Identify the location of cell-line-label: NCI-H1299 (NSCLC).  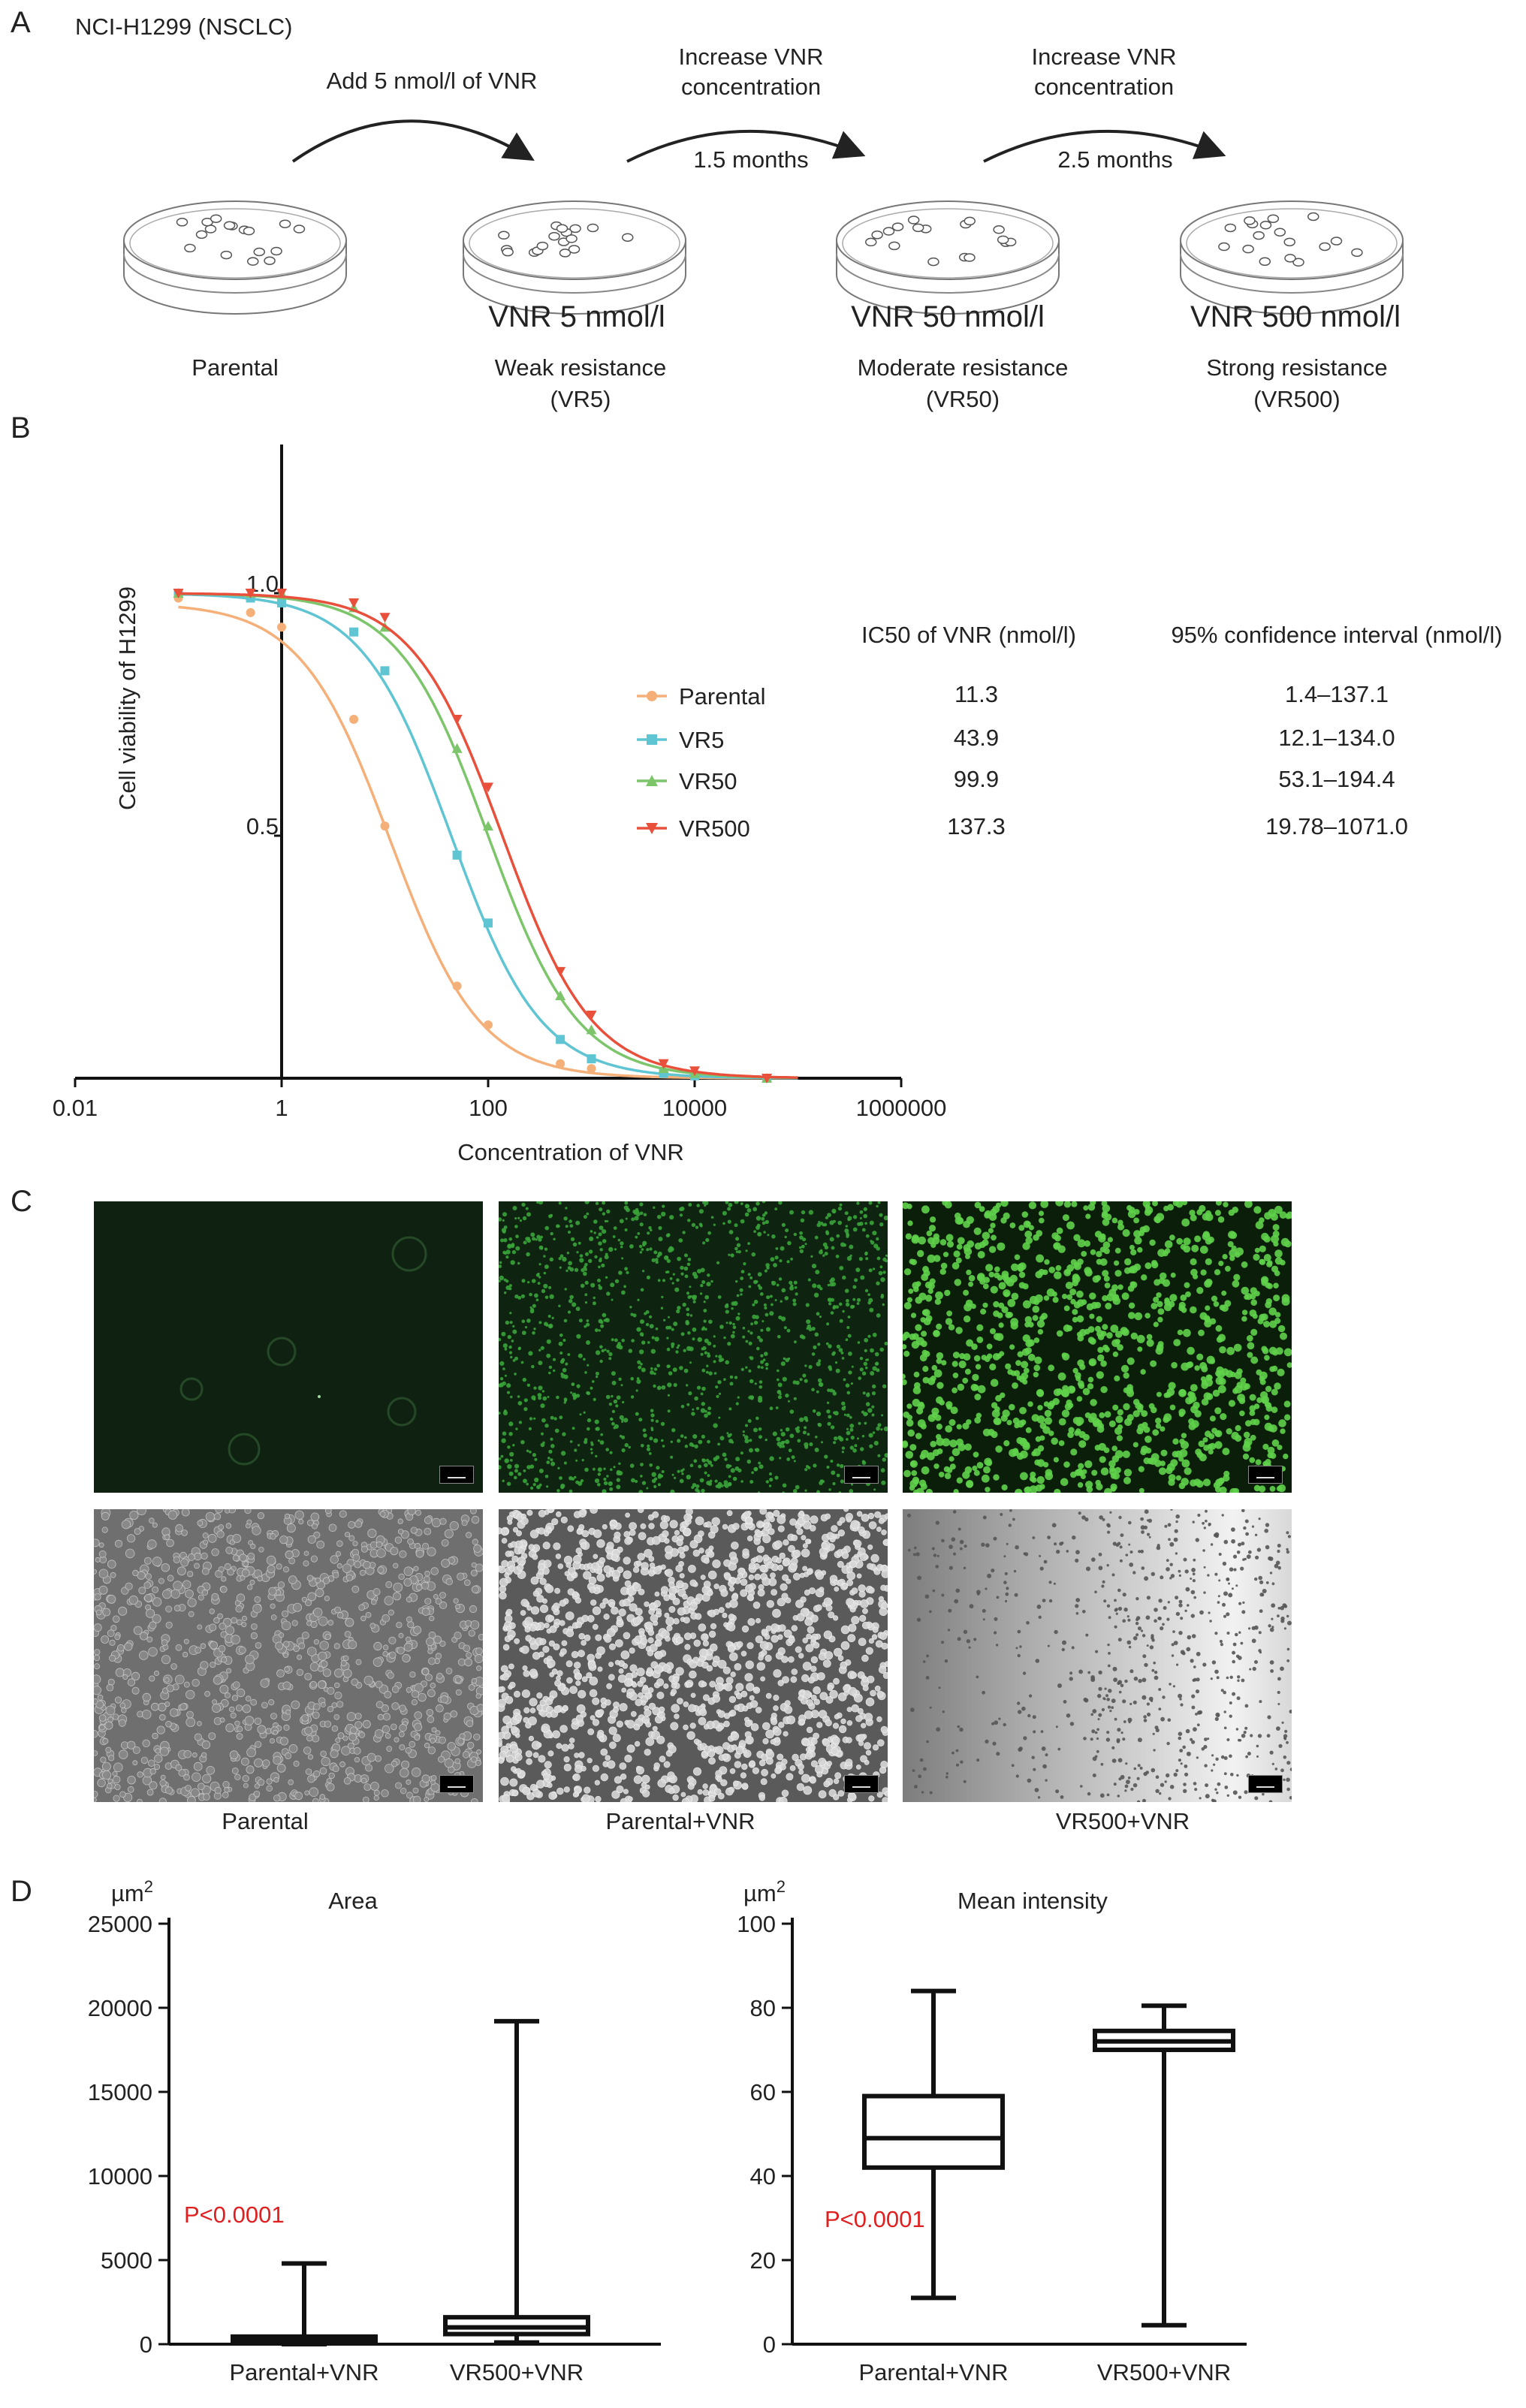
(184, 27).